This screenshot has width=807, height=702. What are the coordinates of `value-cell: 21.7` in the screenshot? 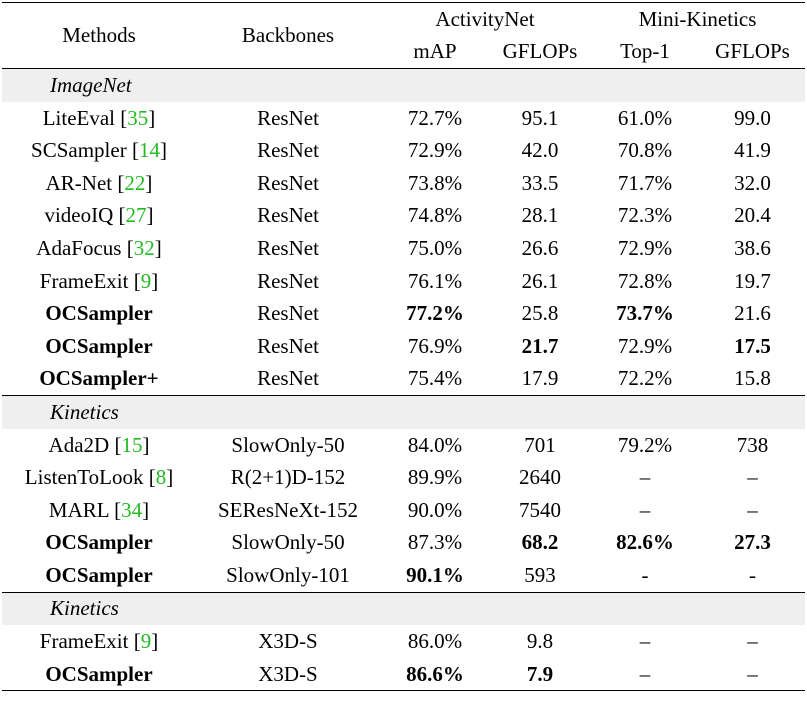 It's located at (540, 345).